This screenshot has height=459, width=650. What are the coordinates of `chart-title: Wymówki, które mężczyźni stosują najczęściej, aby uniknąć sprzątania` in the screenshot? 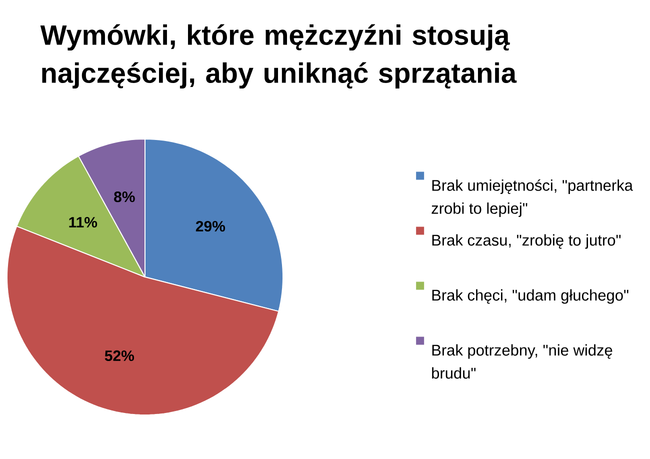 It's located at (278, 56).